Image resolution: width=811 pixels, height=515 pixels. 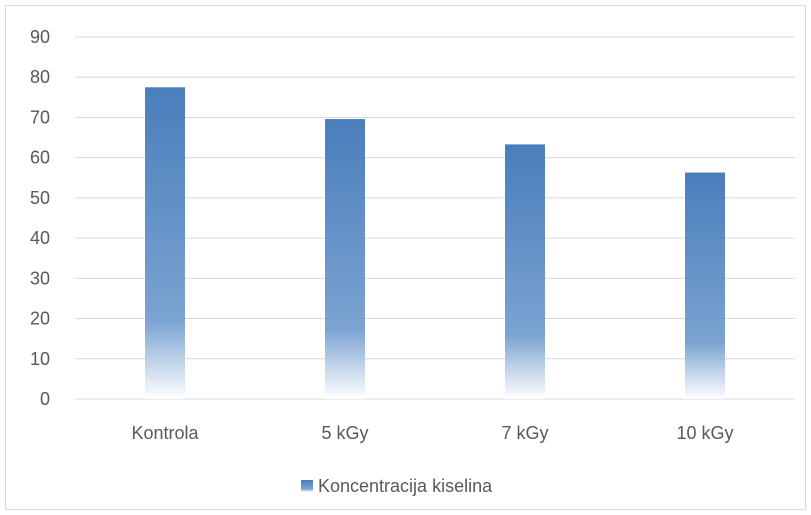 I want to click on x-axis-ticks: Kontrola 5 kGy 7 kGy 10 kGy, so click(x=432, y=433).